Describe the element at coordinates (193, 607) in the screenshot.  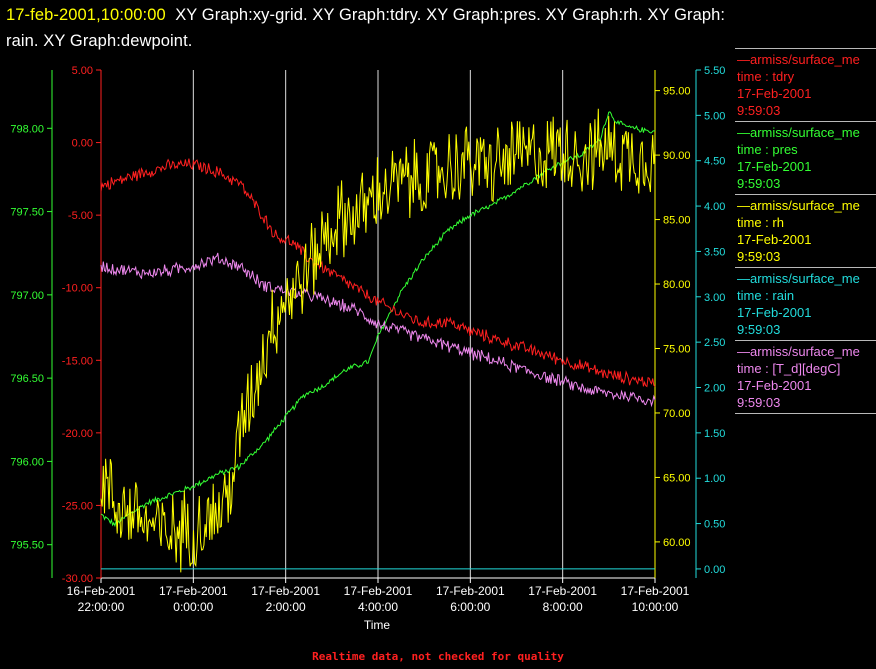
I see `x-tick-label-time: 0:00:00` at that location.